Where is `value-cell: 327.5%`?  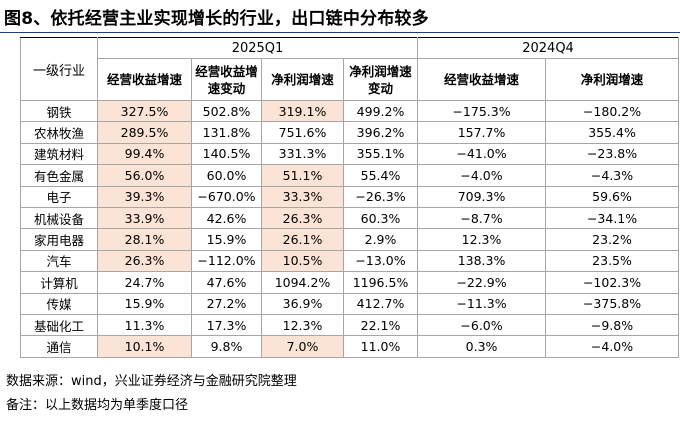 value-cell: 327.5% is located at coordinates (144, 111).